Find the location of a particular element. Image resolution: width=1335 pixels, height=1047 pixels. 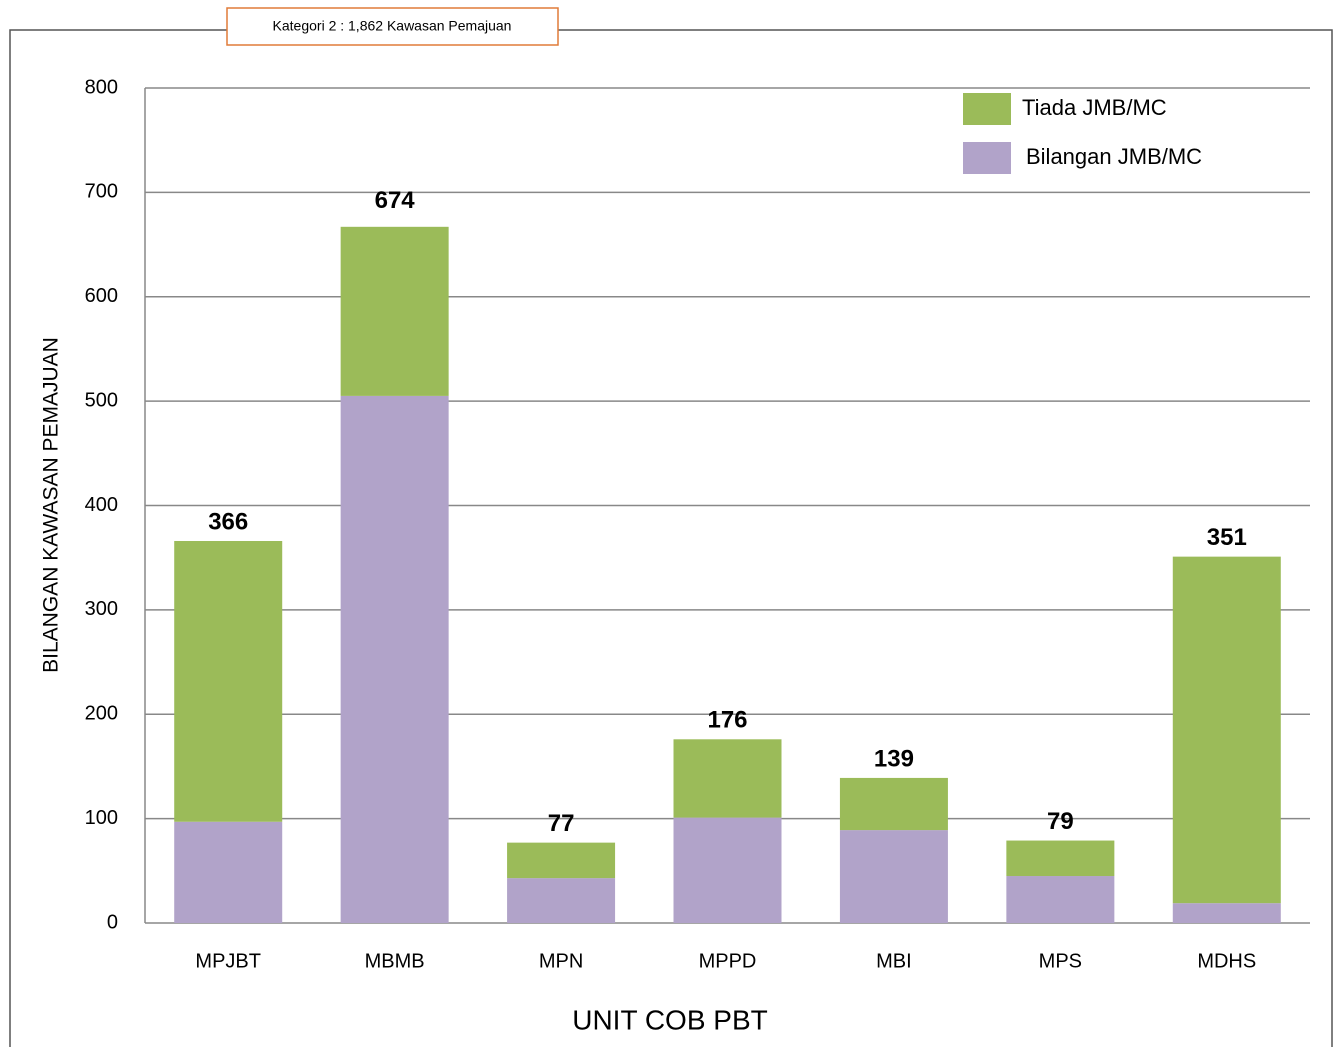

total-label: 77 is located at coordinates (561, 823).